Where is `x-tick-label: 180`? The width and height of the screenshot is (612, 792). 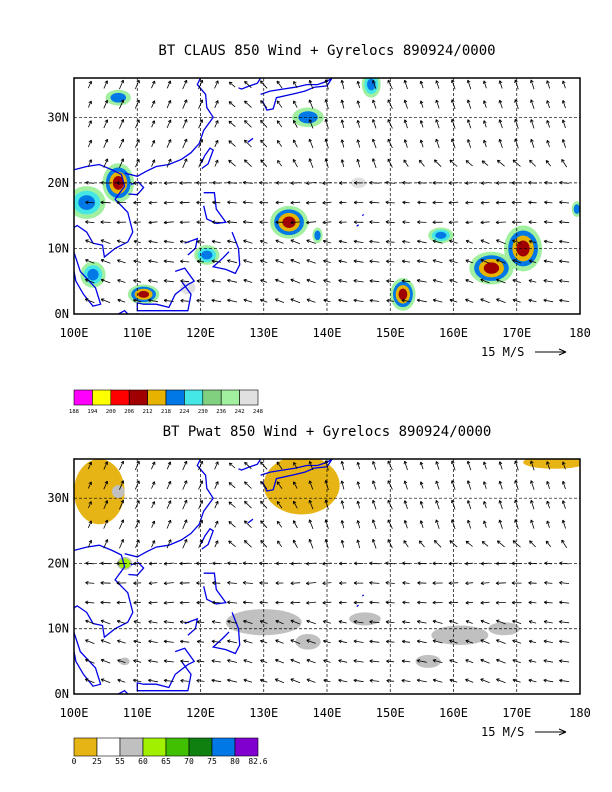 x-tick-label: 180 is located at coordinates (580, 333).